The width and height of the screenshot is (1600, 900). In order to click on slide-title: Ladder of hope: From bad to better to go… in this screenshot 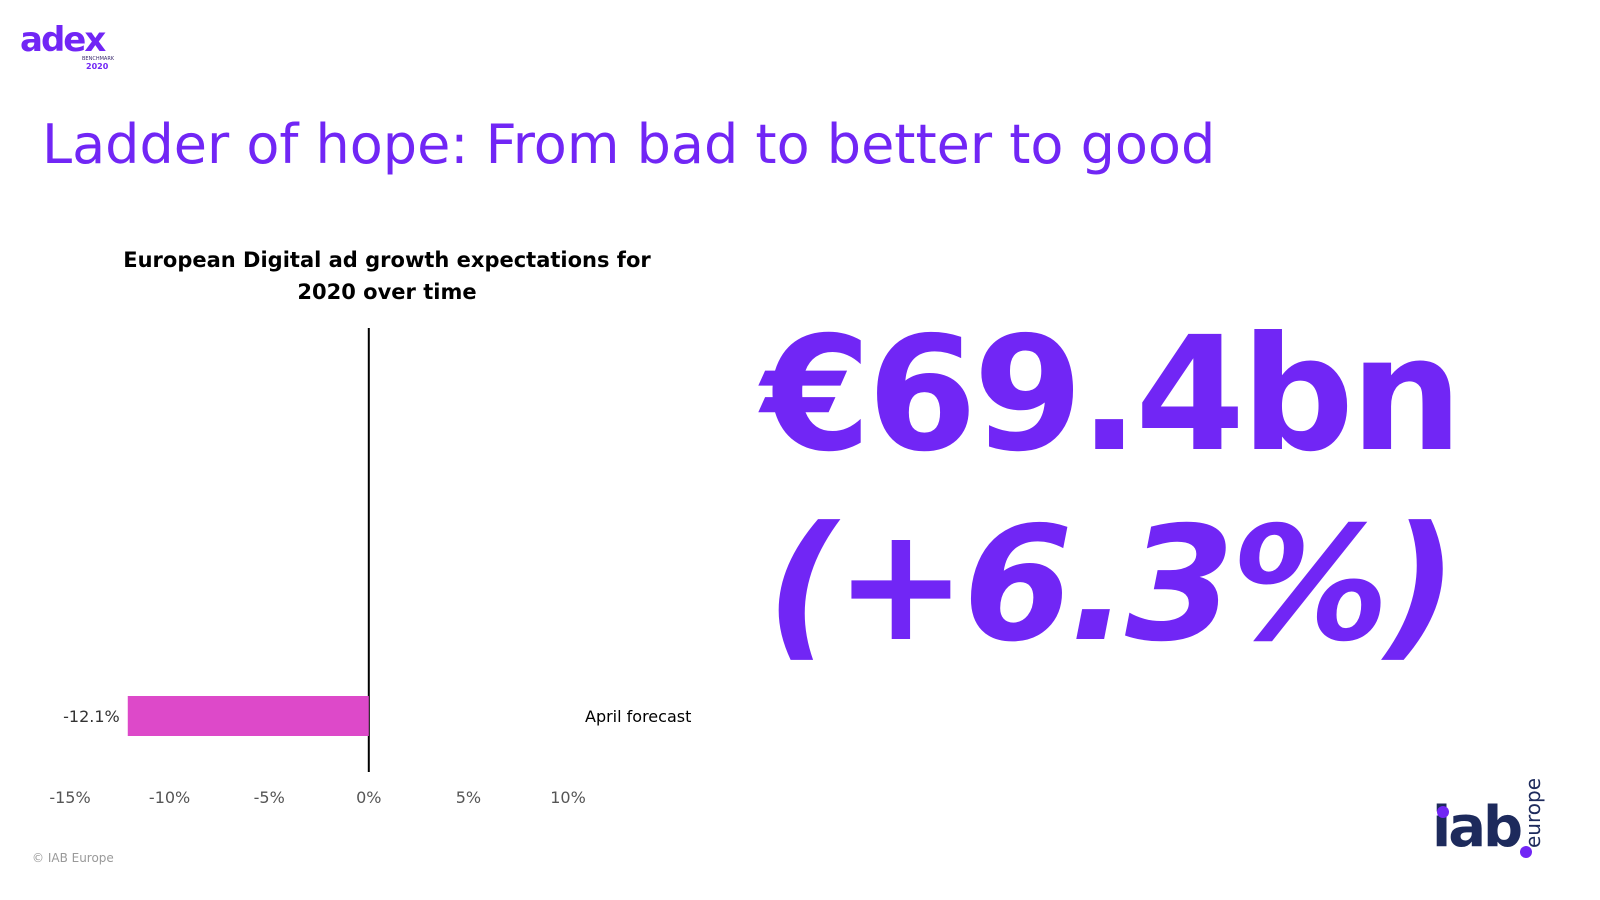, I will do `click(629, 144)`.